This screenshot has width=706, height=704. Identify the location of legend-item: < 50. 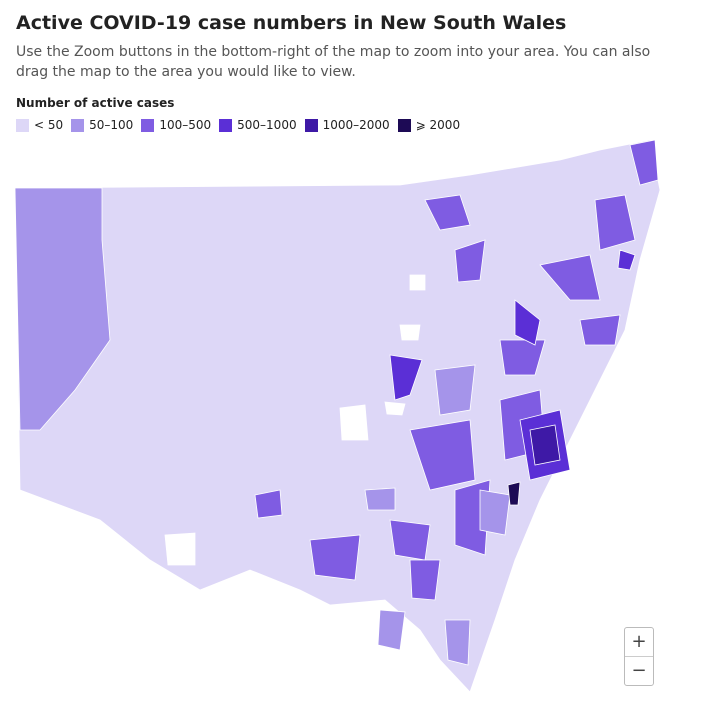
(39, 125).